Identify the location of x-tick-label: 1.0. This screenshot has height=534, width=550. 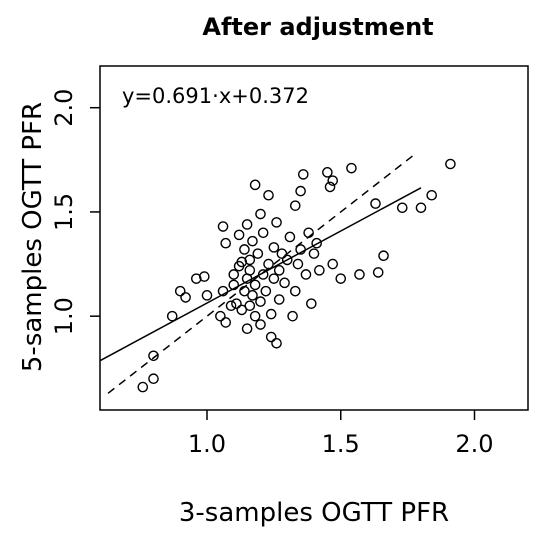
(207, 444).